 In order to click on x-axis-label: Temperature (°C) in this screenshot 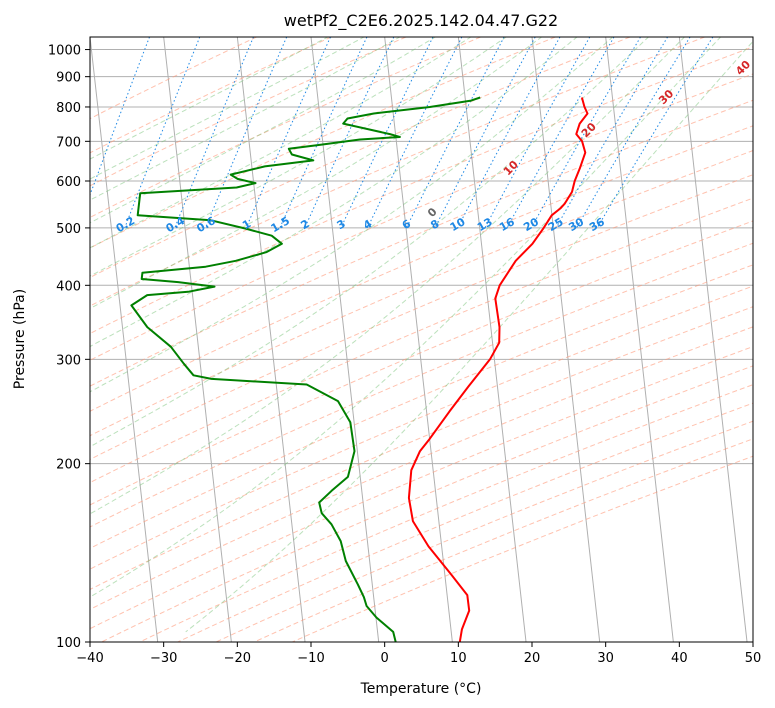, I will do `click(421, 689)`.